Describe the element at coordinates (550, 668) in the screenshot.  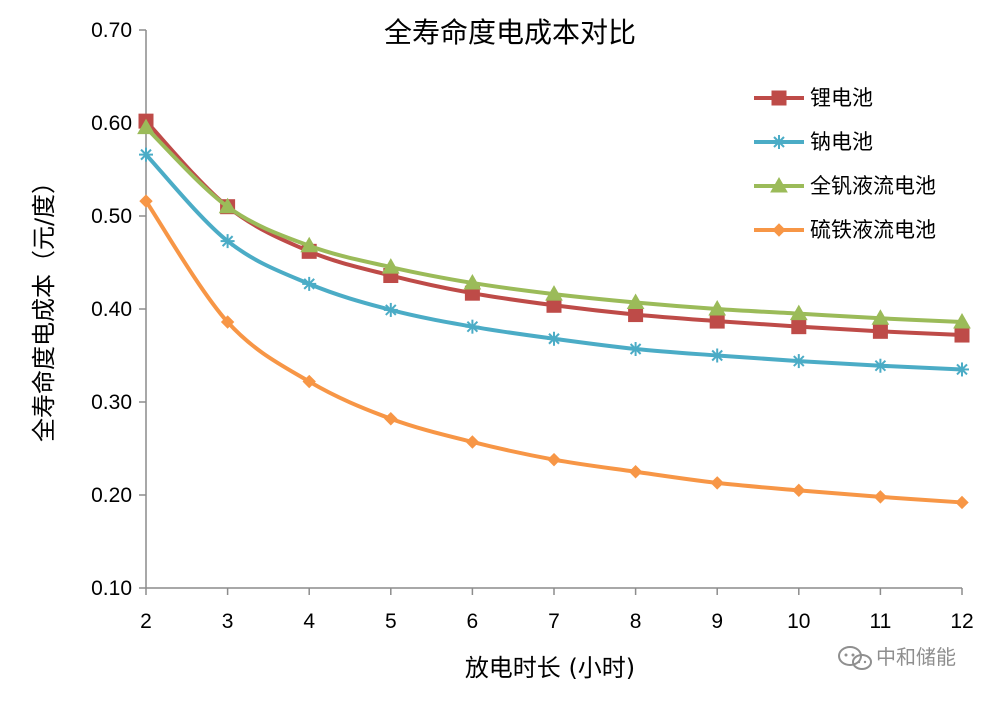
I see `x-axis-title: 放电时长 (小时)` at that location.